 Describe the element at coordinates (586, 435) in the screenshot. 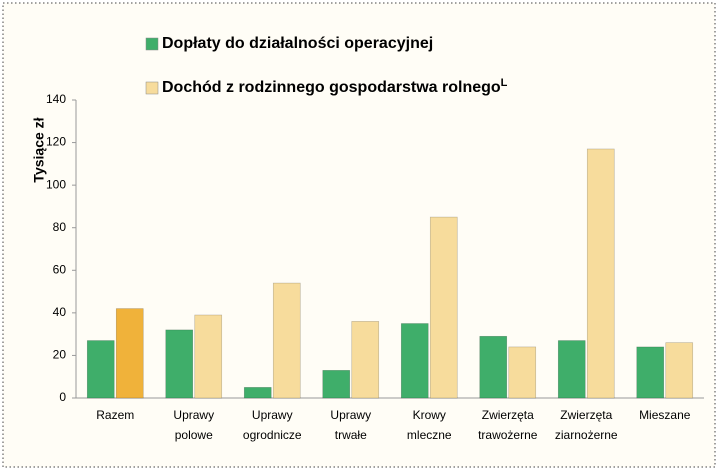

I see `x-tick-line: ziarnożerne` at that location.